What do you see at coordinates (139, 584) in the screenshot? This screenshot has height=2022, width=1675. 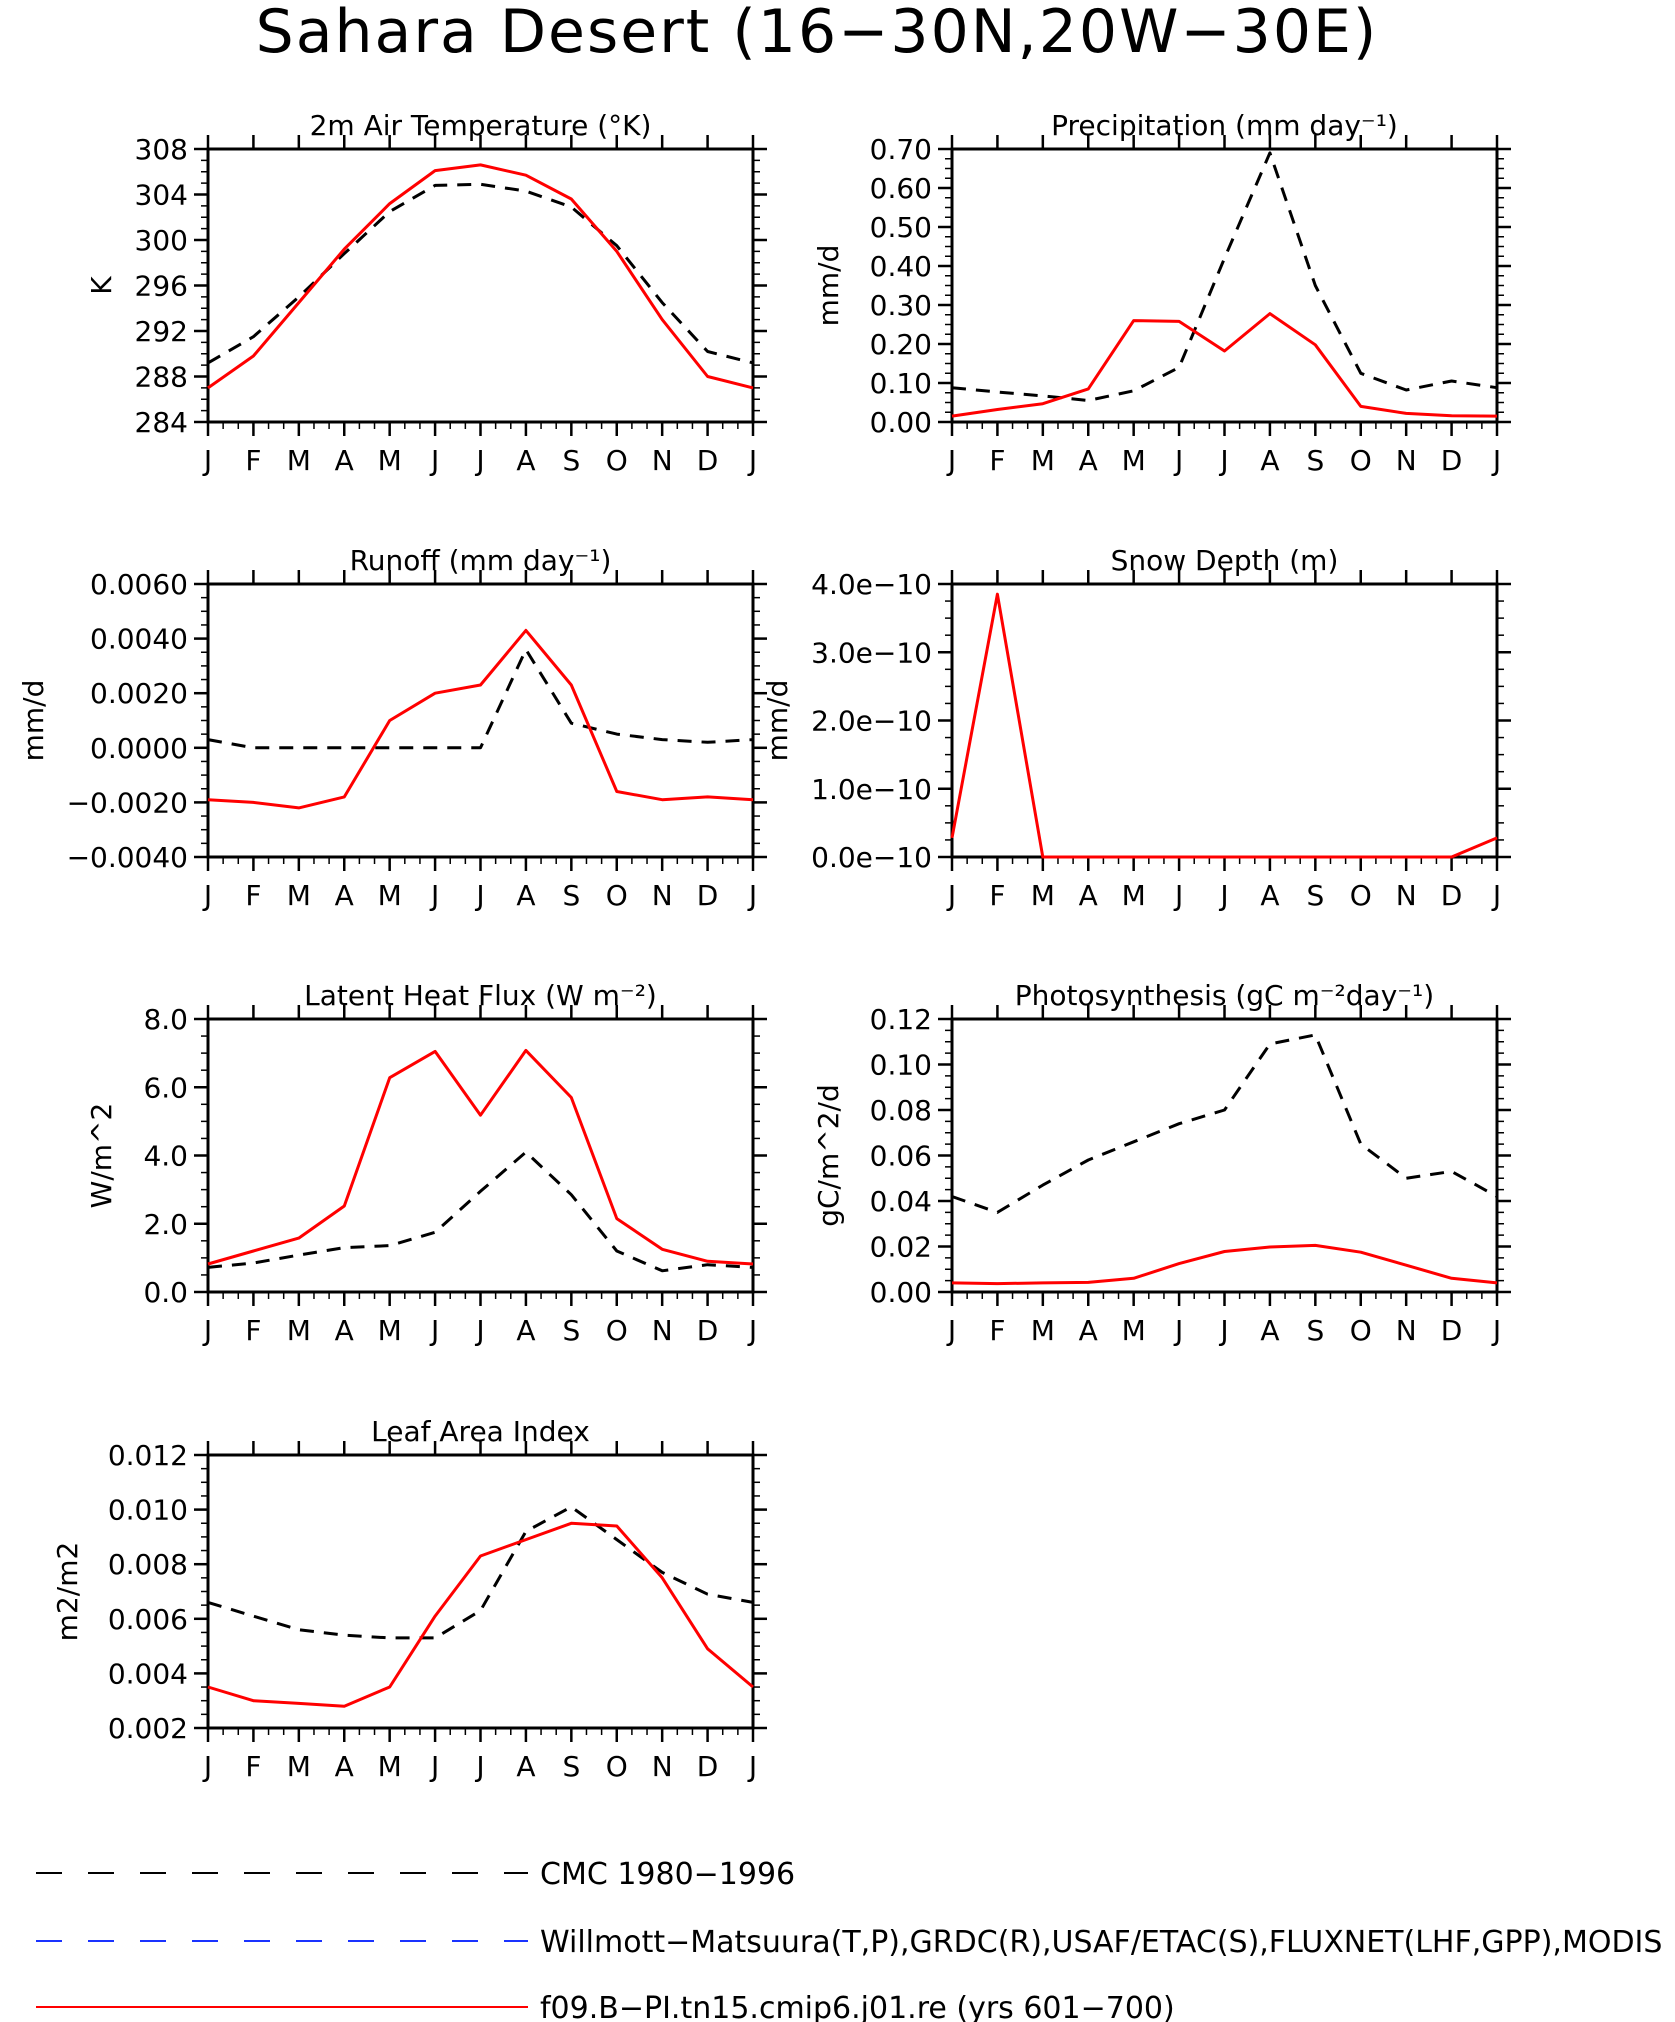 I see `y-tick-label: 0.0060` at bounding box center [139, 584].